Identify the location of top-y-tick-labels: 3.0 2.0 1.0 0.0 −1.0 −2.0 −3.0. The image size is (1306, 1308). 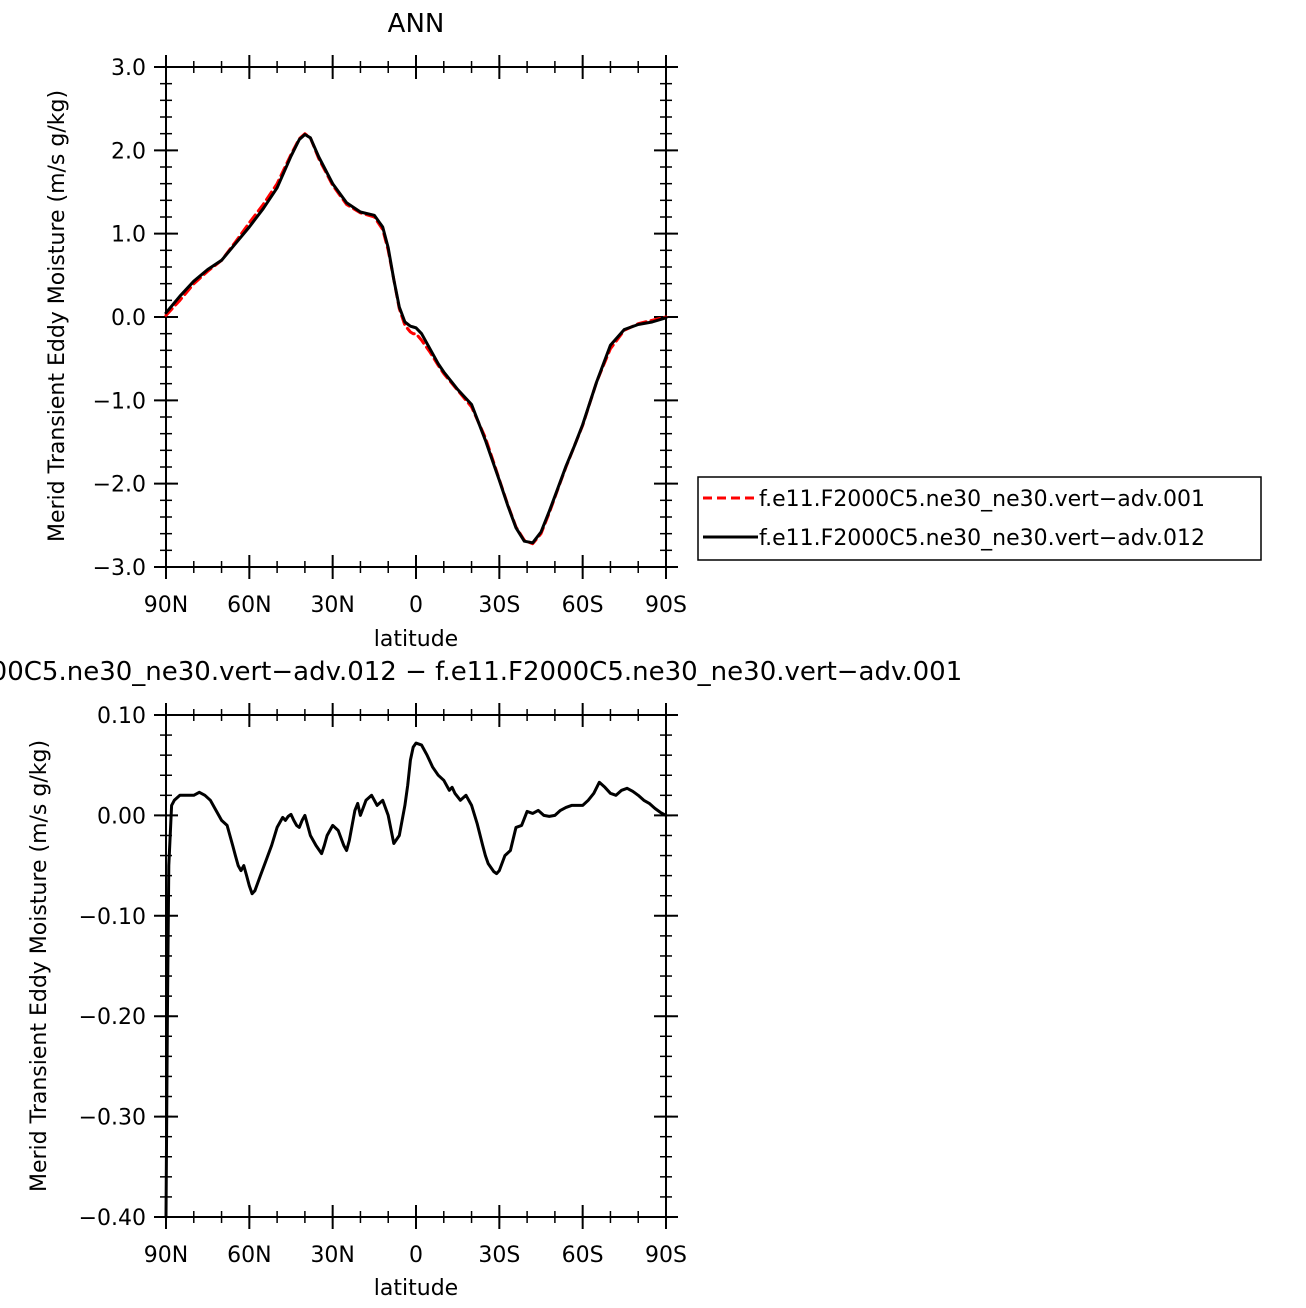
(119, 318).